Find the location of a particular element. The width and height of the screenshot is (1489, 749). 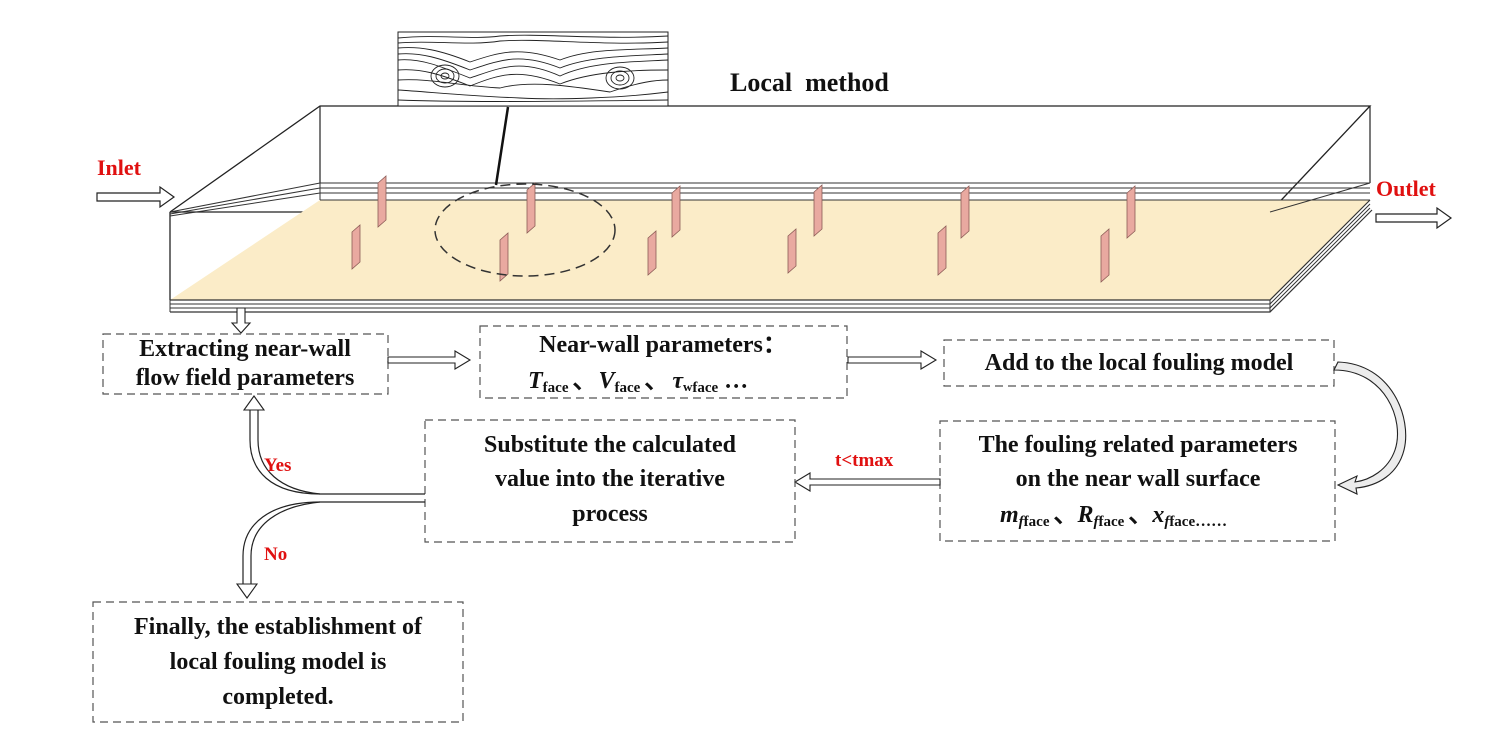

extract-line-2: flow field parameters is located at coordinates (245, 378).